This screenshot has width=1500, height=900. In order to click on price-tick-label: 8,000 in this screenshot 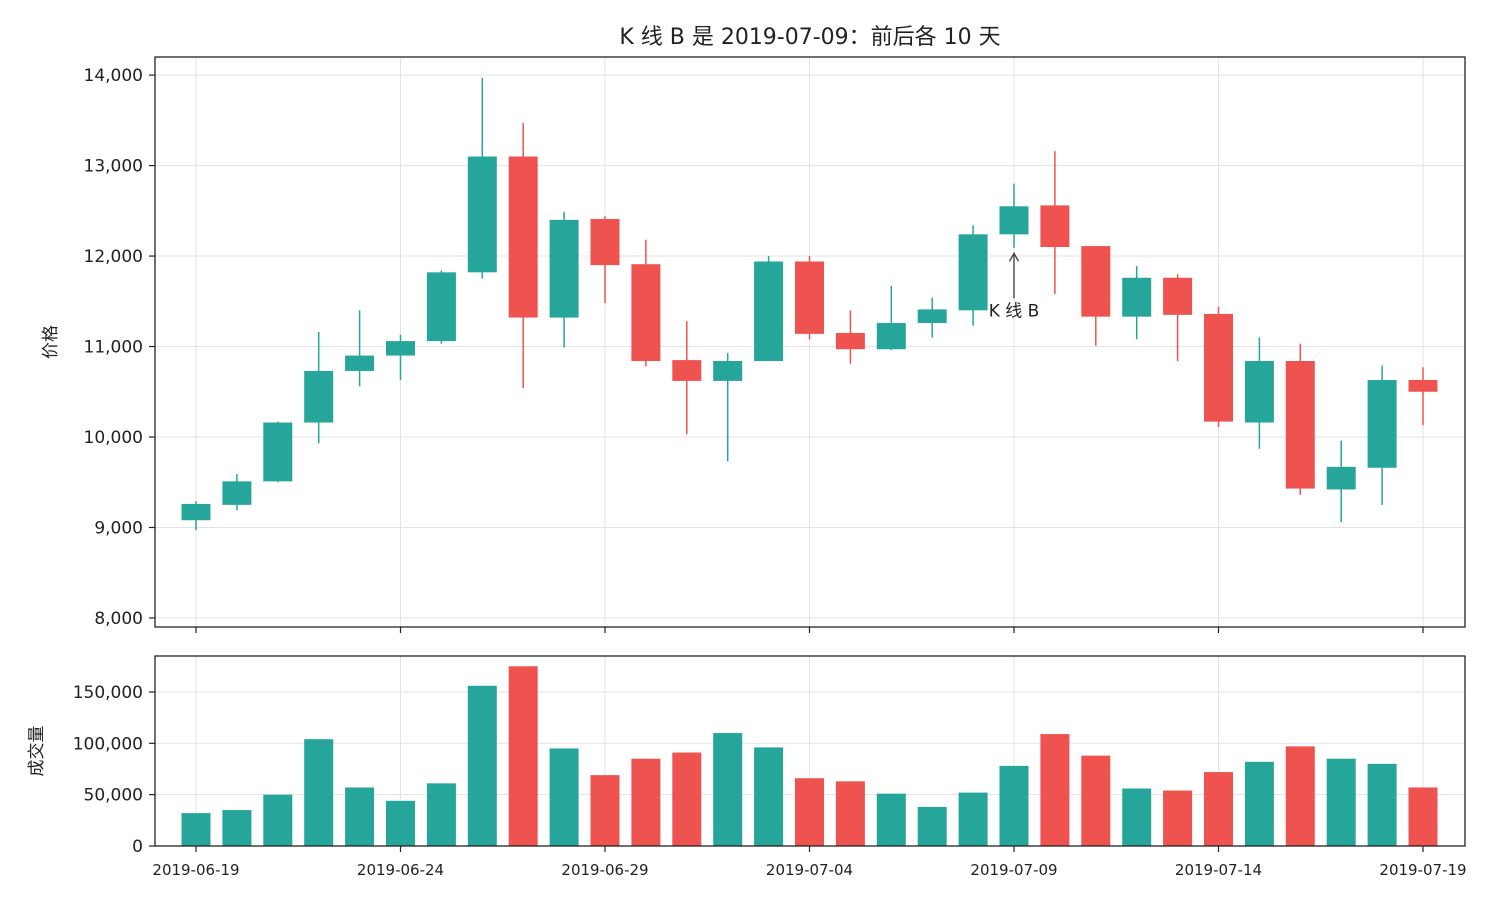, I will do `click(118, 619)`.